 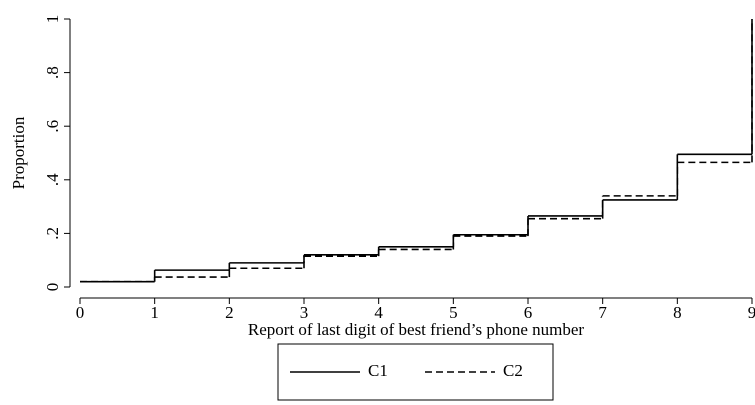 I want to click on x-tick-label: 2, so click(x=229, y=312).